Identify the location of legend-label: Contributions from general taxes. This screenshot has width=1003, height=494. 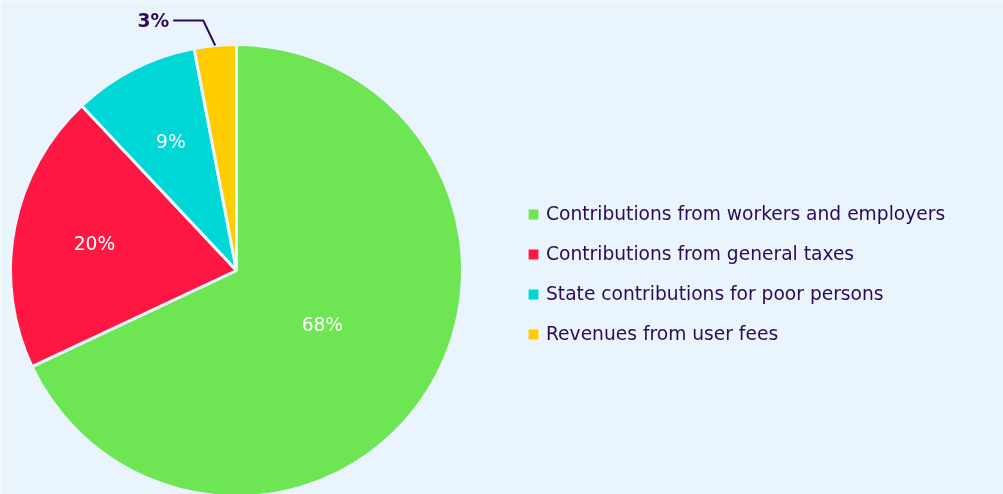
(700, 253).